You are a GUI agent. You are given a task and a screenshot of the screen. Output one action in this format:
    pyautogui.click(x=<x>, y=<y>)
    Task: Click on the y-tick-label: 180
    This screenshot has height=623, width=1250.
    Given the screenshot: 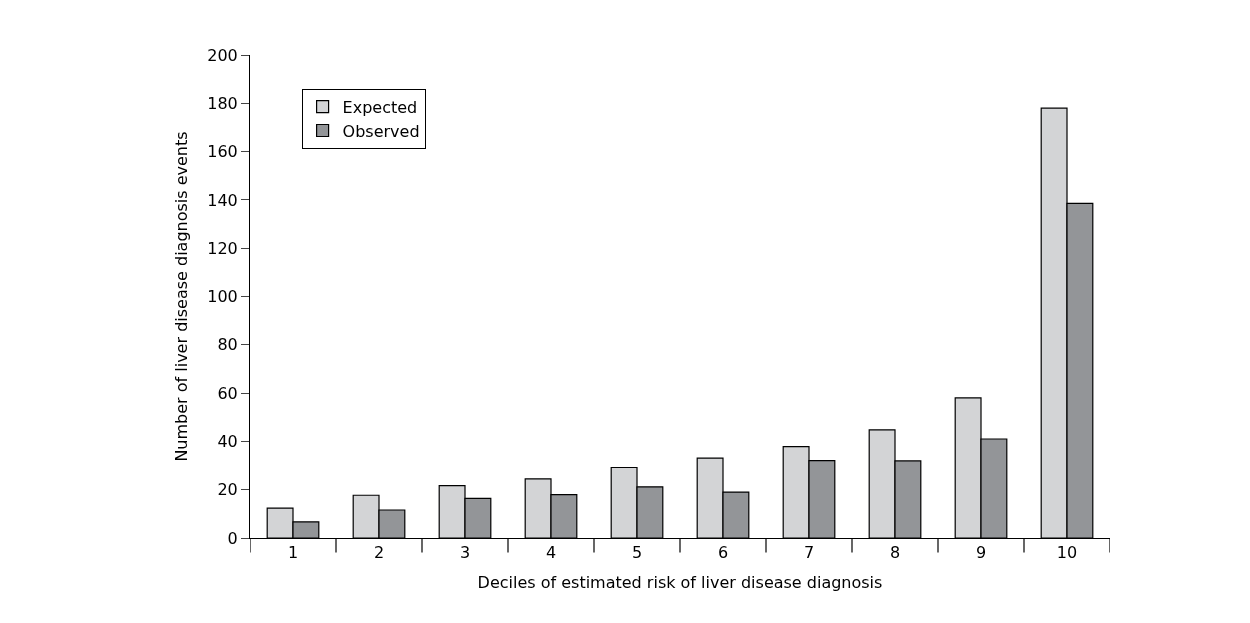 What is the action you would take?
    pyautogui.click(x=222, y=103)
    